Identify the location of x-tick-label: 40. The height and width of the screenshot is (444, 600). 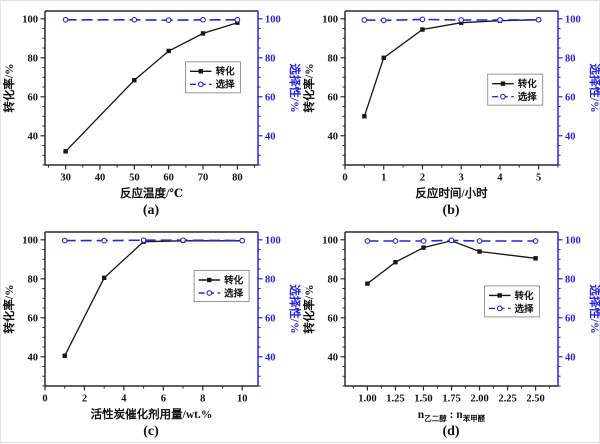
(100, 178).